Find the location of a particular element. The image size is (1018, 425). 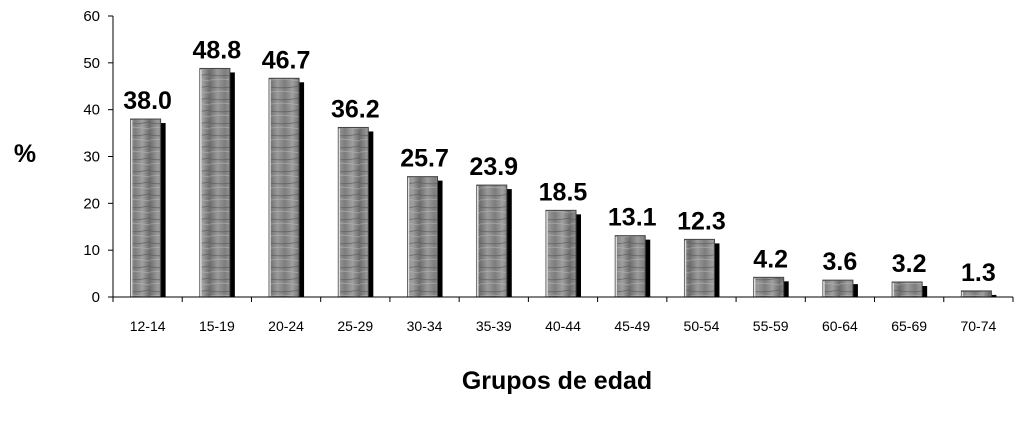

y-axis-label: % is located at coordinates (25, 154).